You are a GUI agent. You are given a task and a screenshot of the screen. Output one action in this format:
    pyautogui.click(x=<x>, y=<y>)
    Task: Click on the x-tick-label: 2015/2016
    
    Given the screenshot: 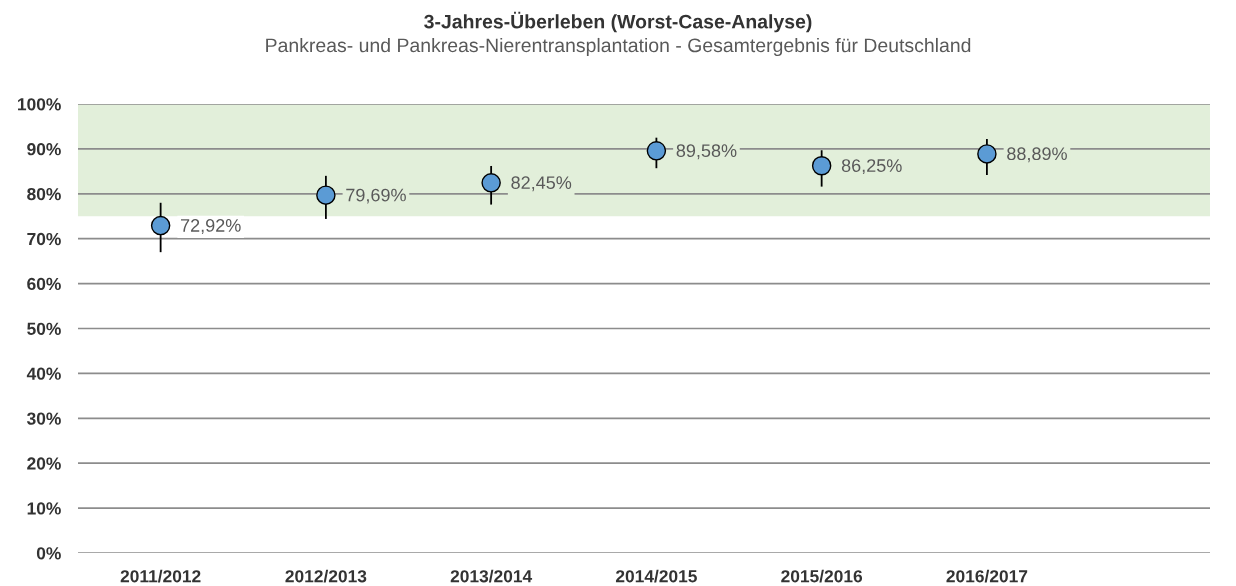 What is the action you would take?
    pyautogui.click(x=822, y=576)
    